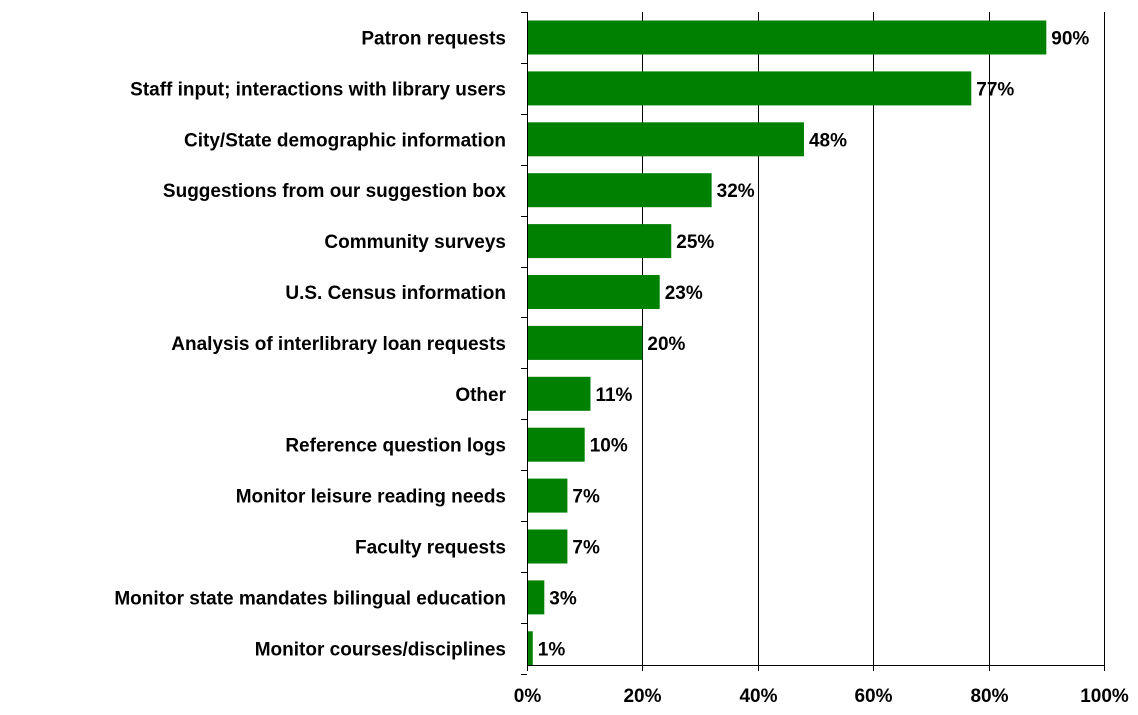  I want to click on category-label: Community surveys, so click(415, 242).